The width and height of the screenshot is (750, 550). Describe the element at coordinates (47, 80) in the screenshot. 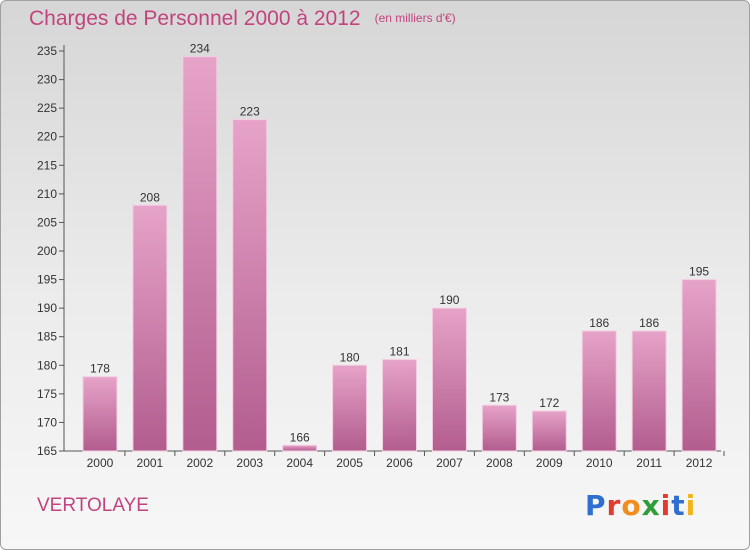

I see `y-tick-label: 230` at that location.